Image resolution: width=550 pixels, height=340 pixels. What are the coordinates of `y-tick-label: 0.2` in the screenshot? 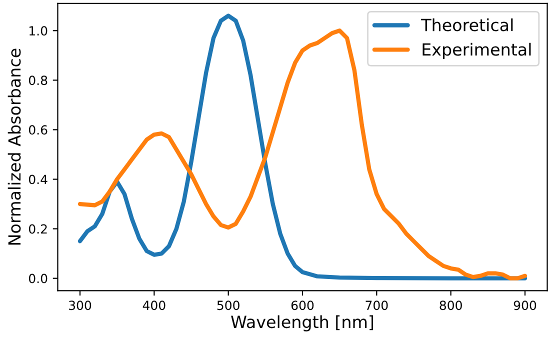 It's located at (37, 229).